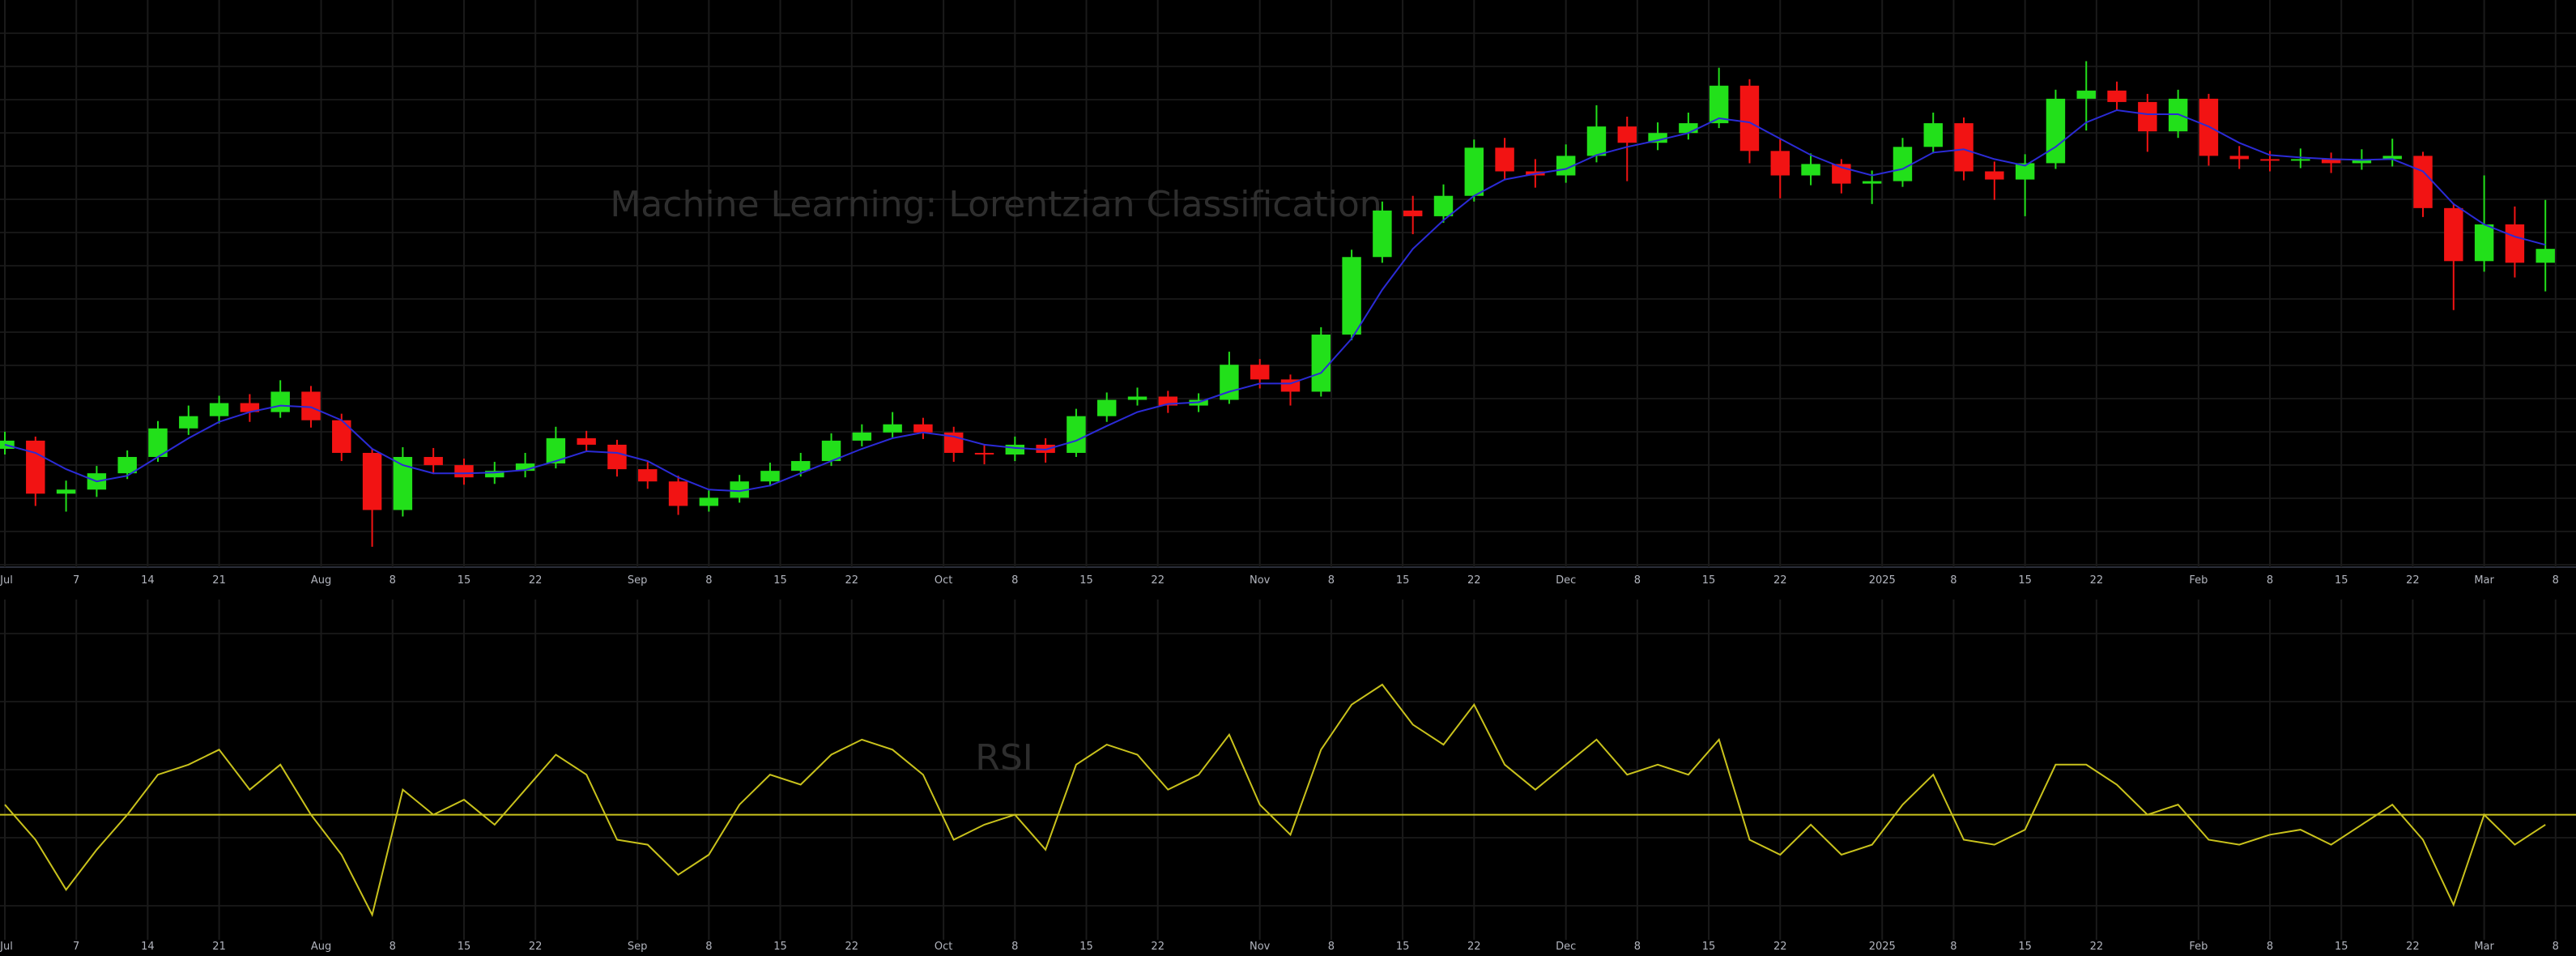 Image resolution: width=2576 pixels, height=956 pixels. What do you see at coordinates (6, 580) in the screenshot?
I see `x-tick-label: Jul` at bounding box center [6, 580].